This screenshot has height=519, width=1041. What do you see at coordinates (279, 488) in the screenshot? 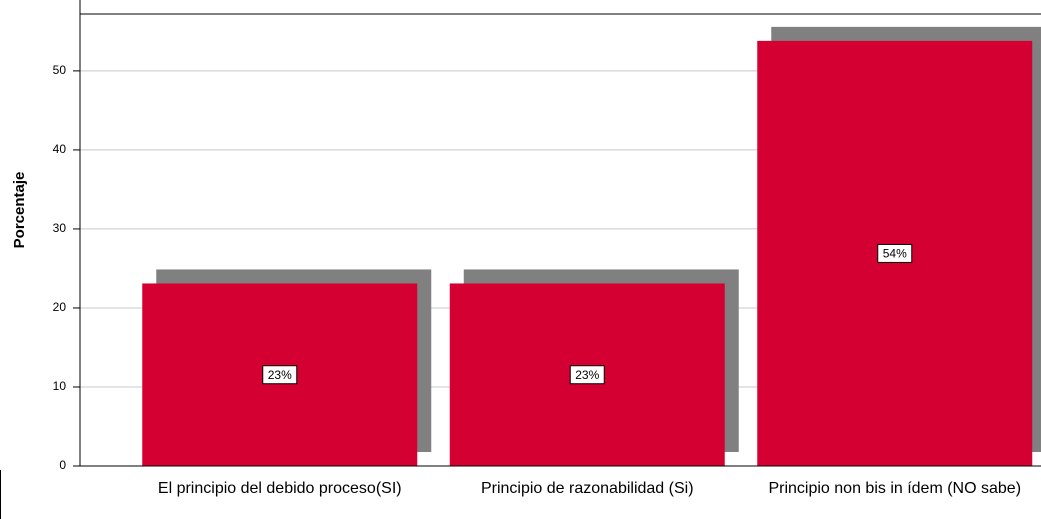
I see `x-tick-label: El principio del debido proceso(SI)` at bounding box center [279, 488].